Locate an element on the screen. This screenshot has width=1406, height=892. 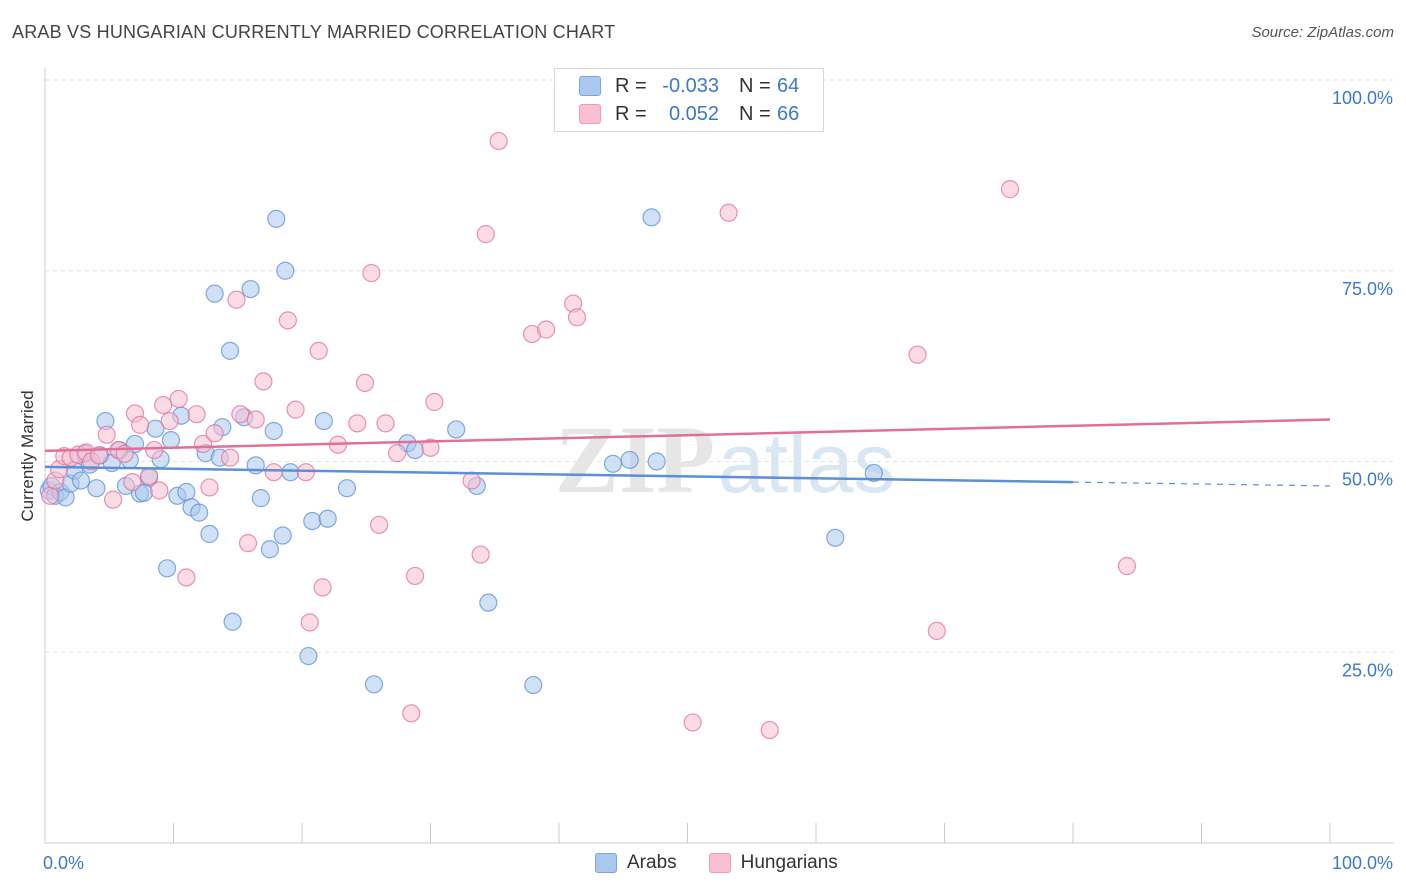
legend-item-hungarians: Hungarians is located at coordinates (773, 863).